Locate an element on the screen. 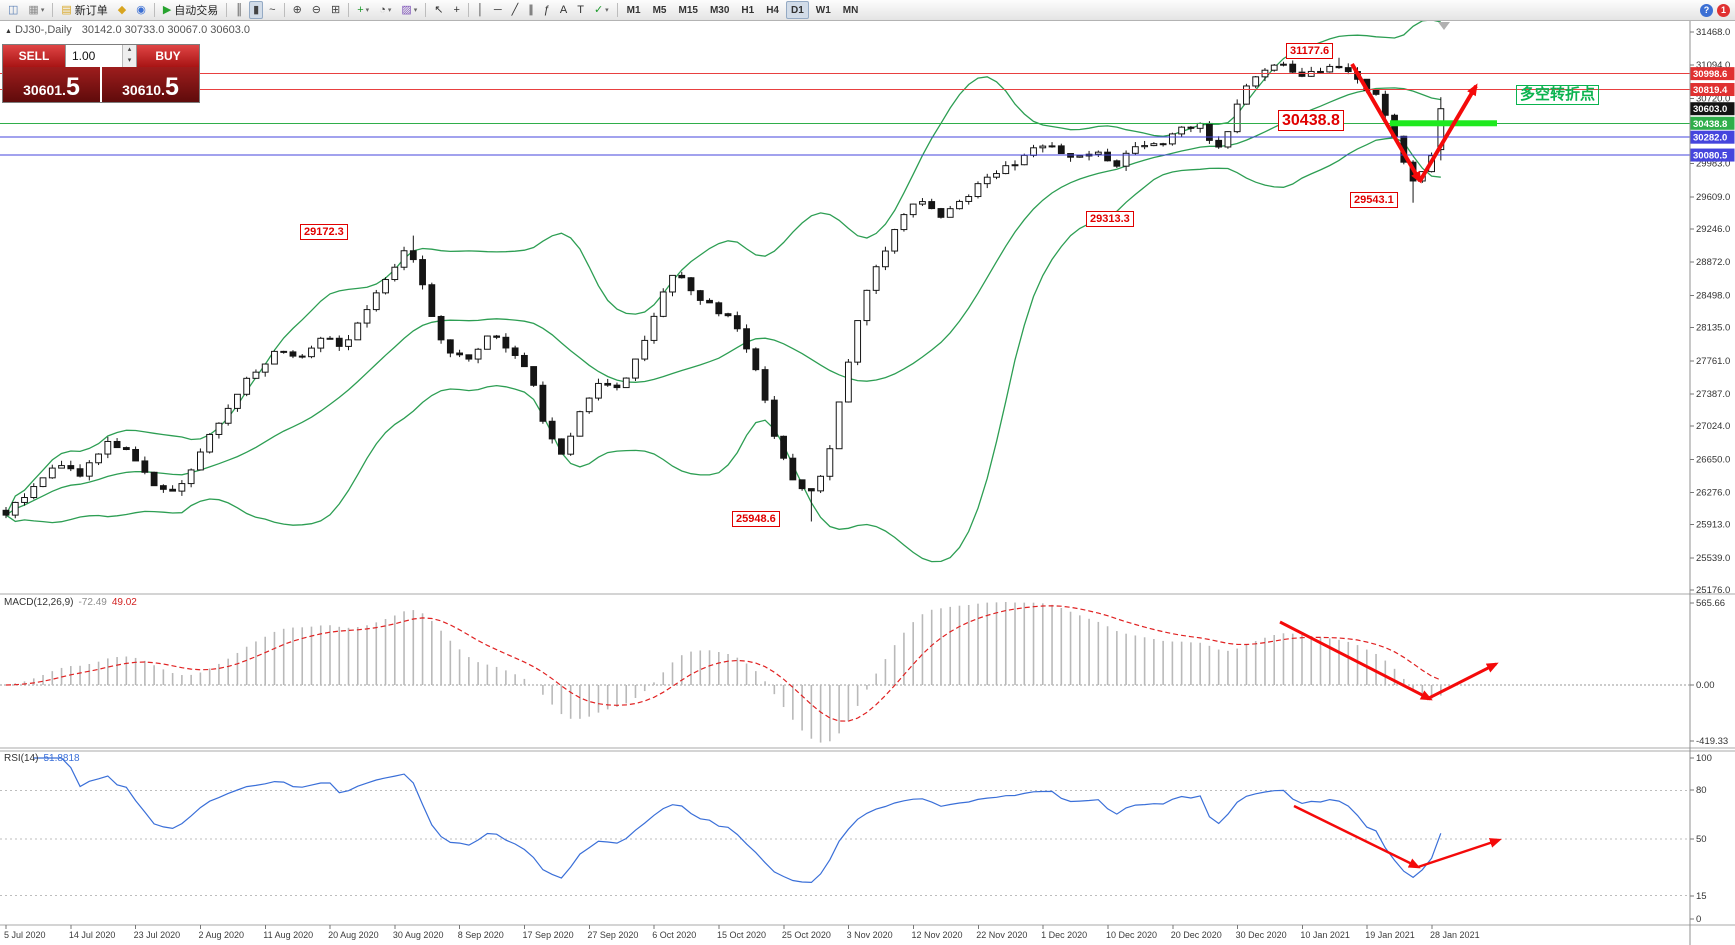 This screenshot has height=945, width=1735. tf-mn: MN is located at coordinates (851, 10).